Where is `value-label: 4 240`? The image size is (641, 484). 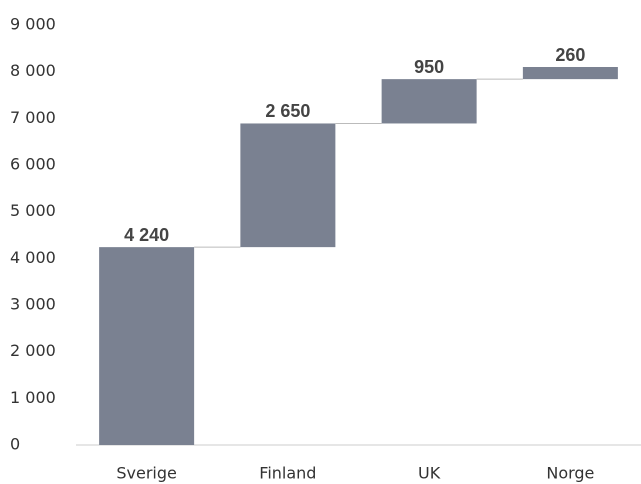
value-label: 4 240 is located at coordinates (146, 235).